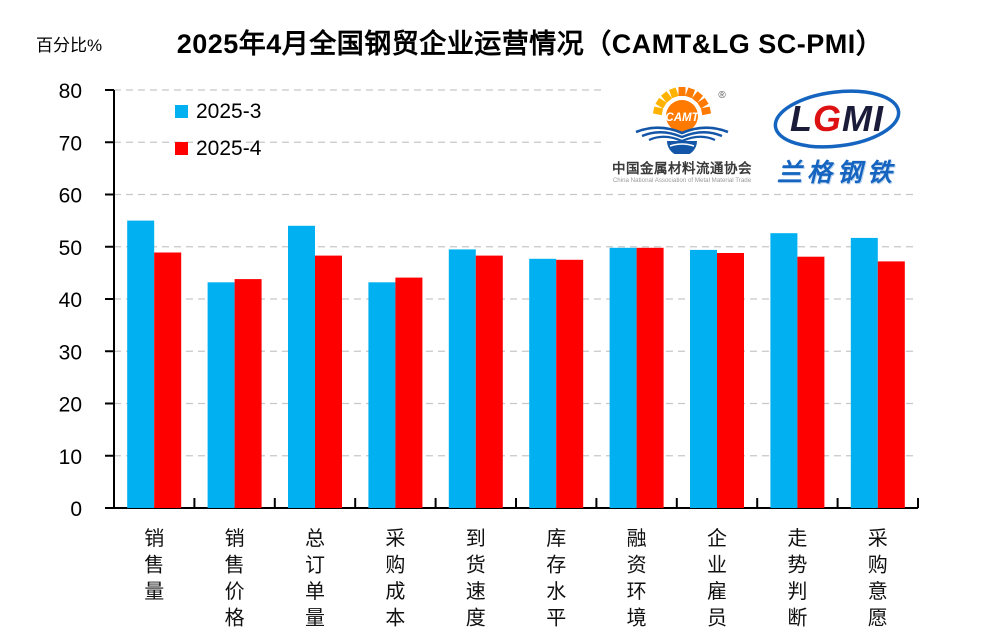  What do you see at coordinates (69, 45) in the screenshot?
I see `y-axis-title: 百分比%` at bounding box center [69, 45].